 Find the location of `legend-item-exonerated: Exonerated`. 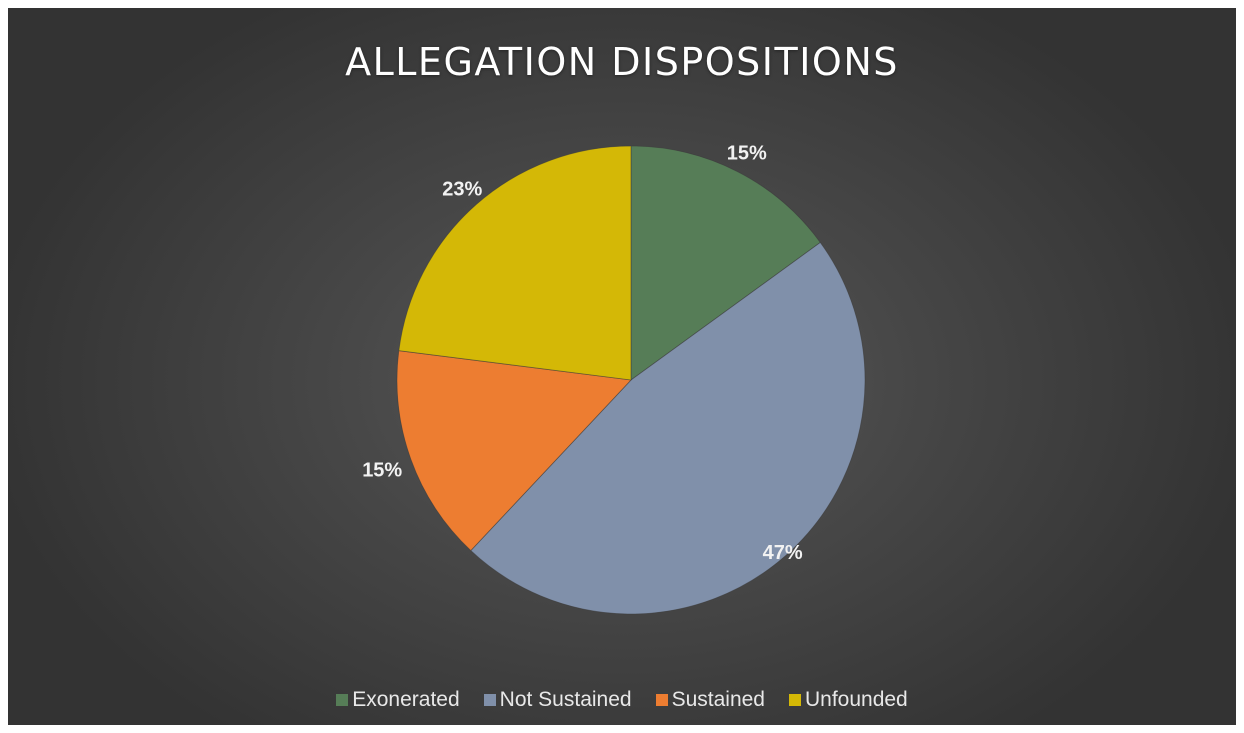

legend-item-exonerated: Exonerated is located at coordinates (398, 700).